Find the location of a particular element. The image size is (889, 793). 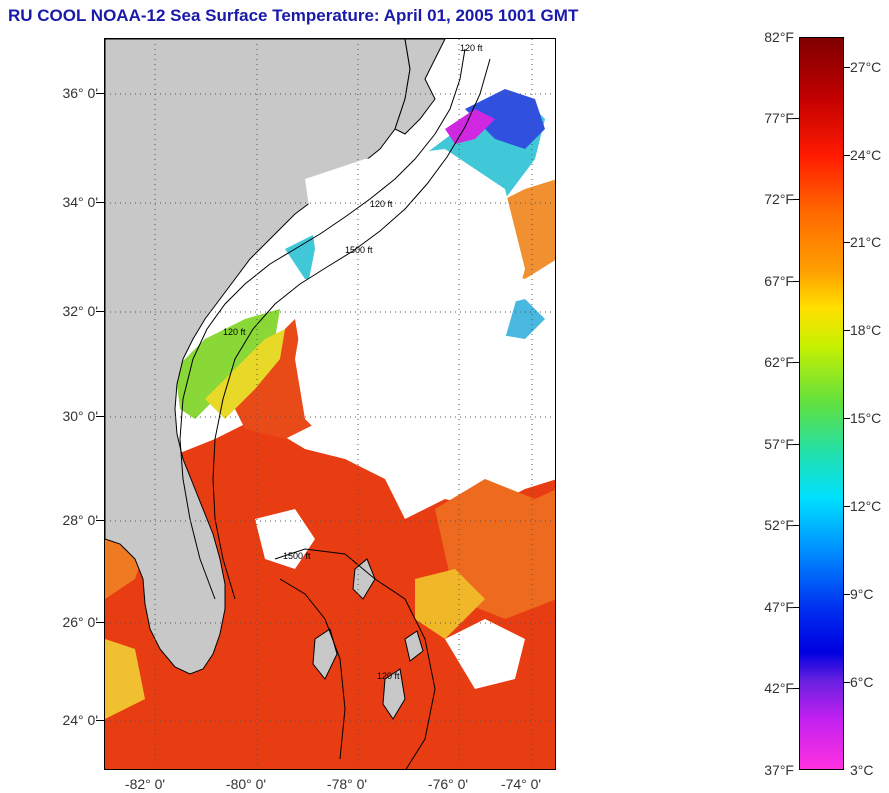

colorbar-f-label: 42°F is located at coordinates (779, 688).